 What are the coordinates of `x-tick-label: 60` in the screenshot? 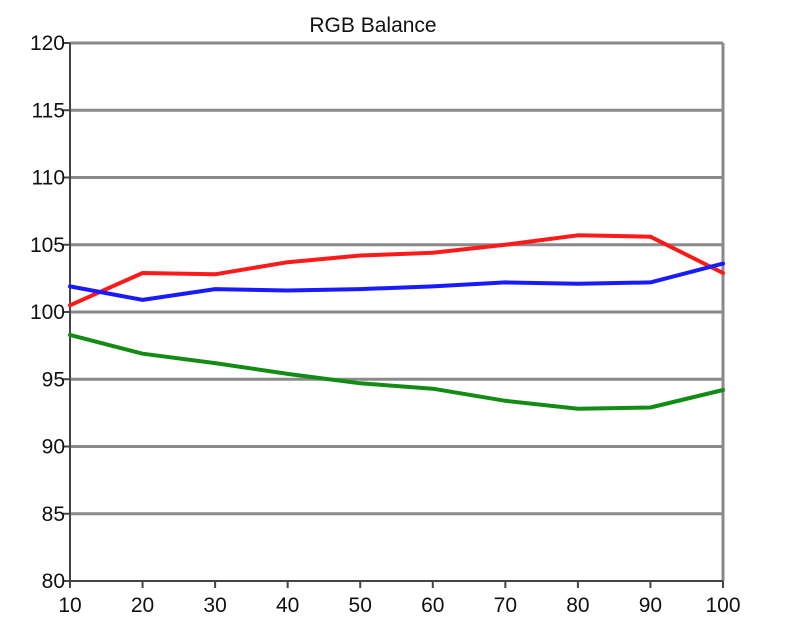 It's located at (432, 605).